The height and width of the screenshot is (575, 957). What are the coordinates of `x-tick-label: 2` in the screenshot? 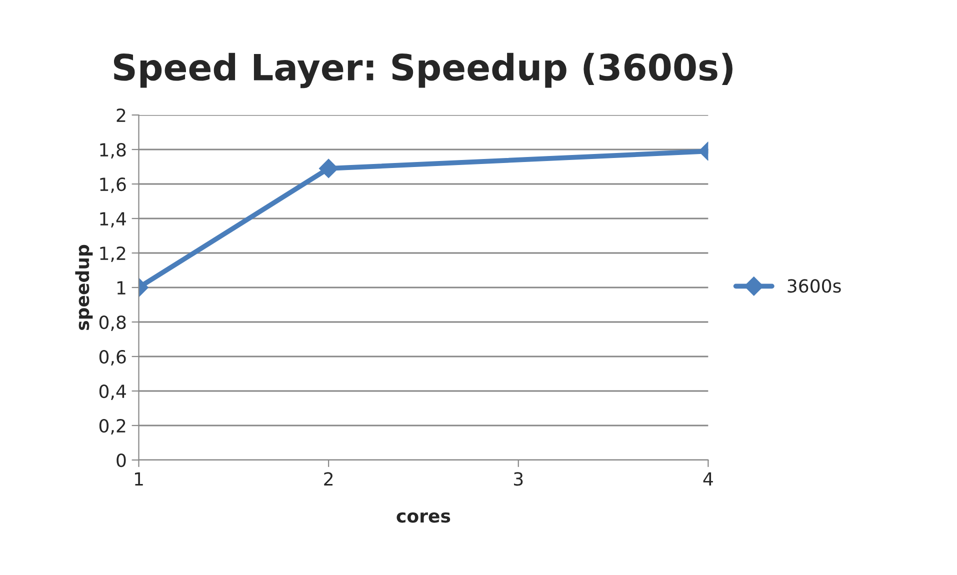 It's located at (328, 479).